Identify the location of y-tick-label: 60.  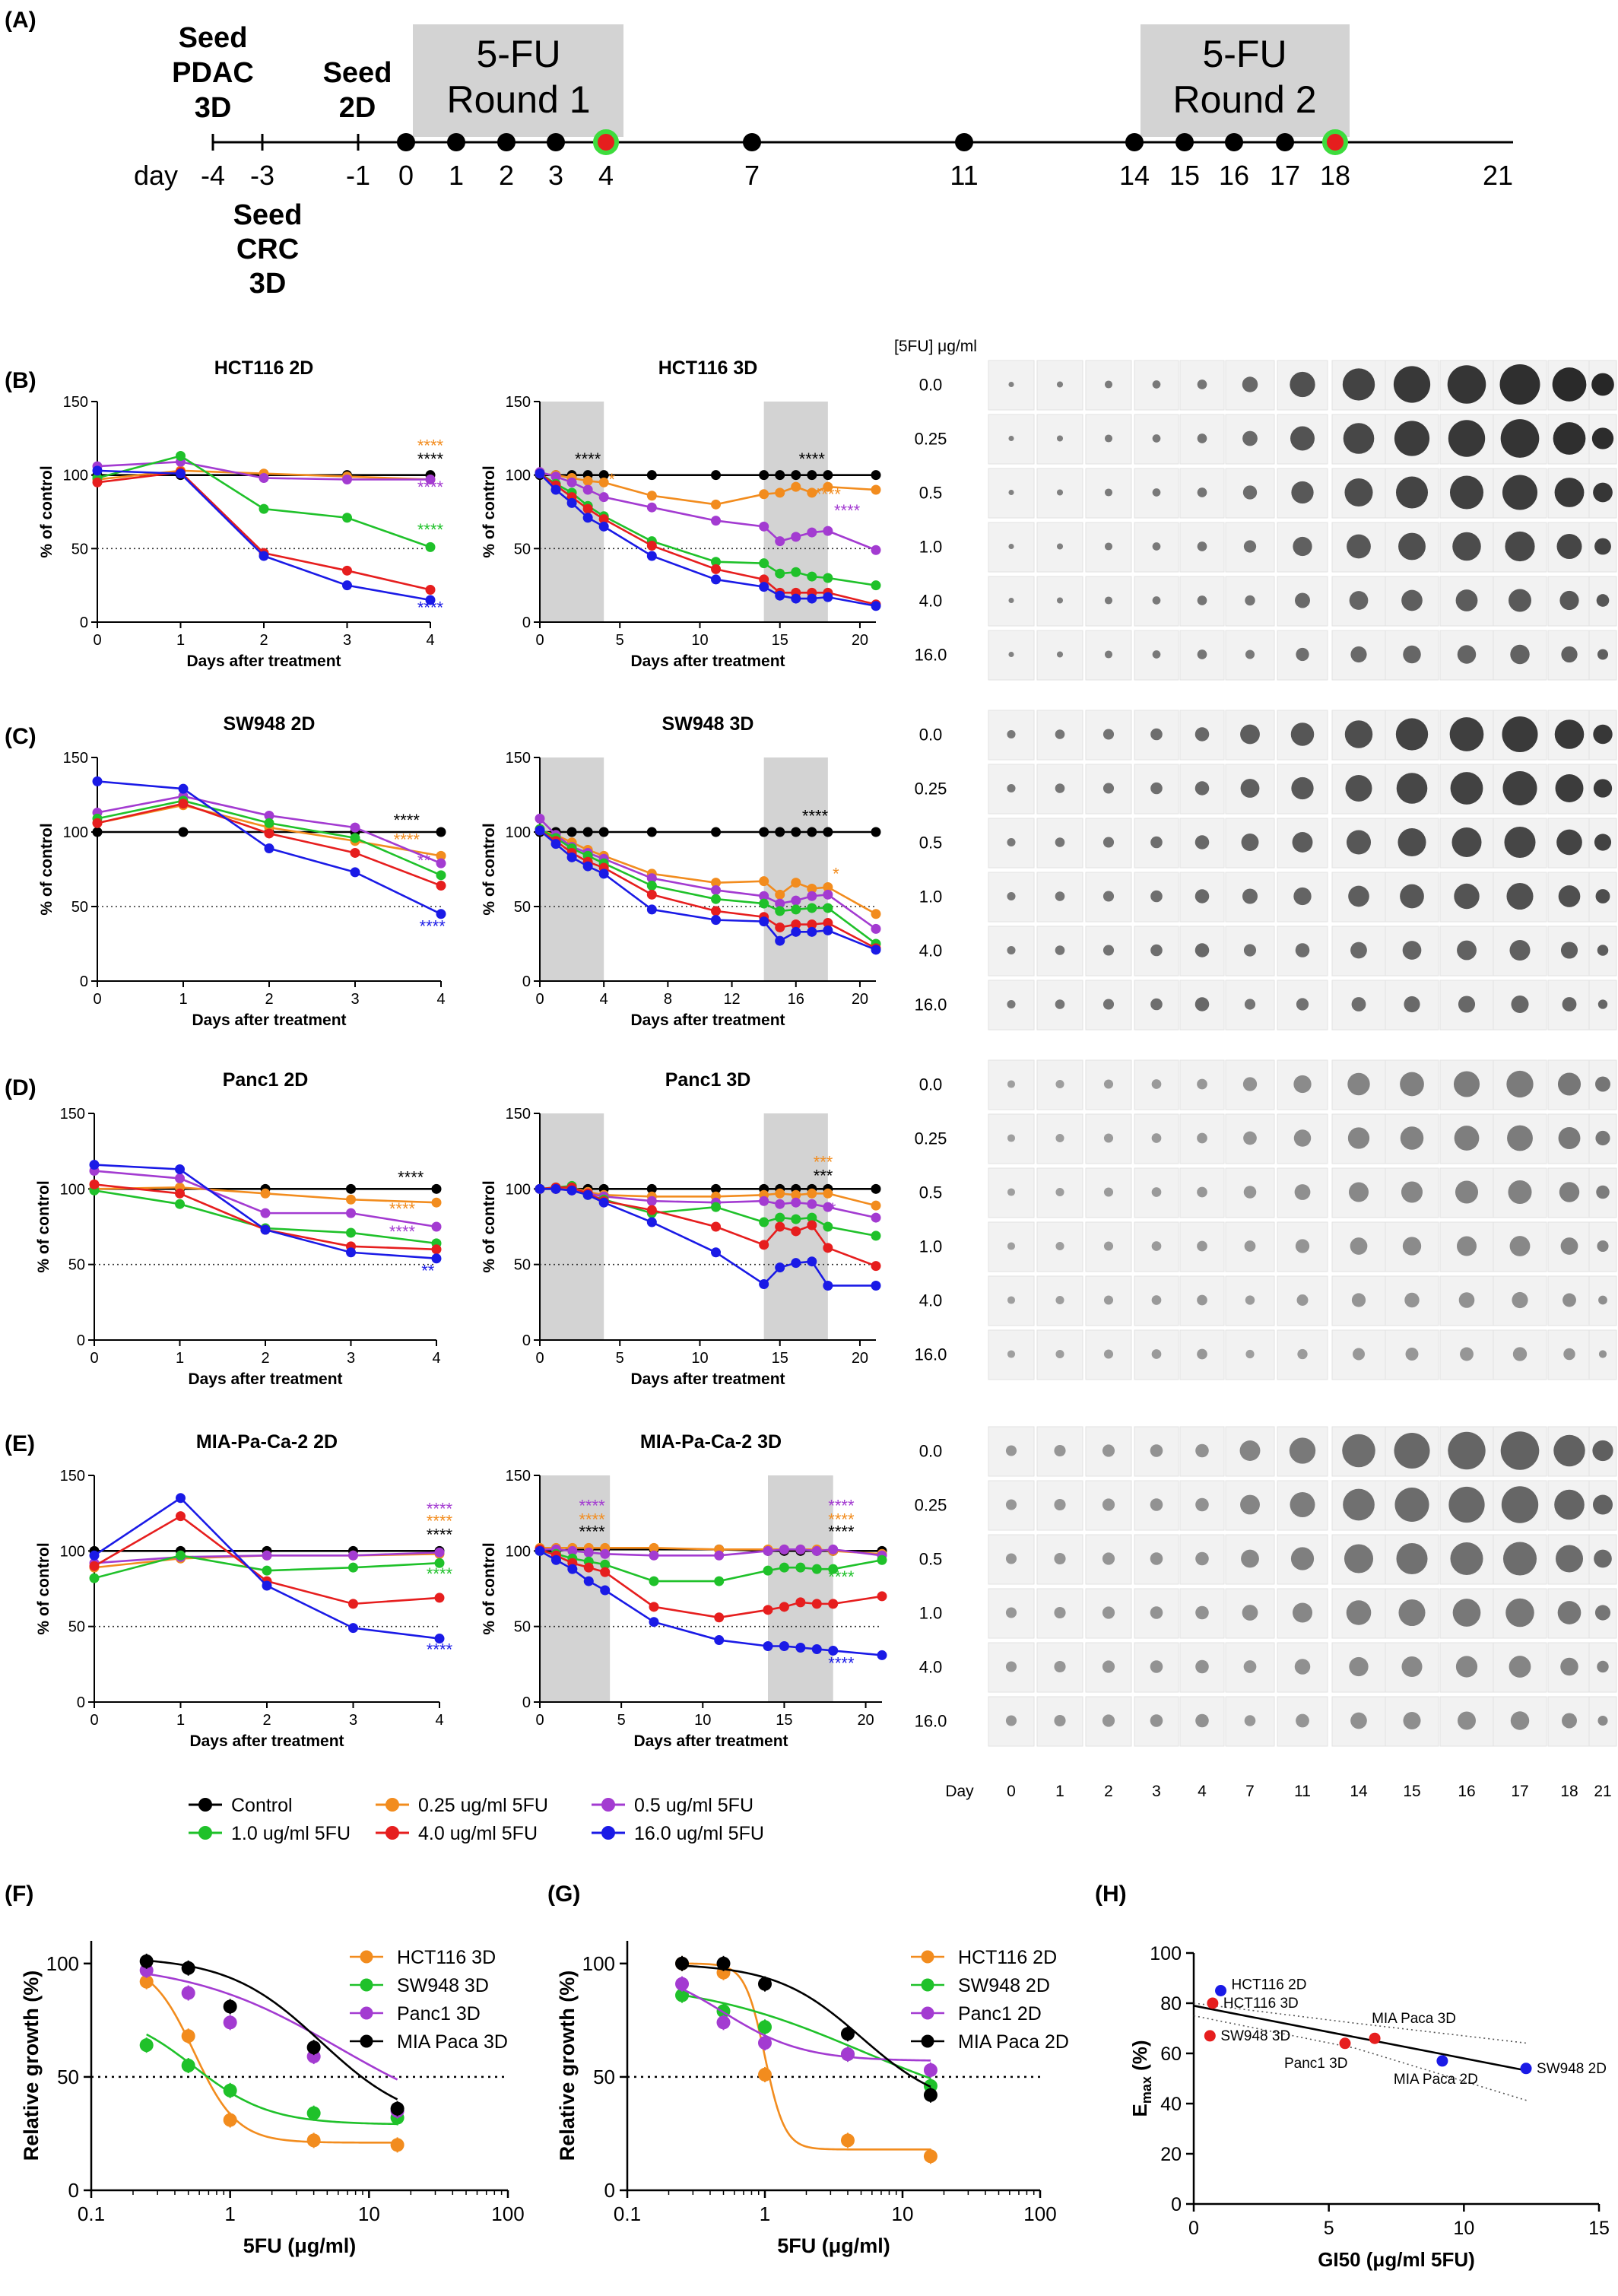
(1171, 2054).